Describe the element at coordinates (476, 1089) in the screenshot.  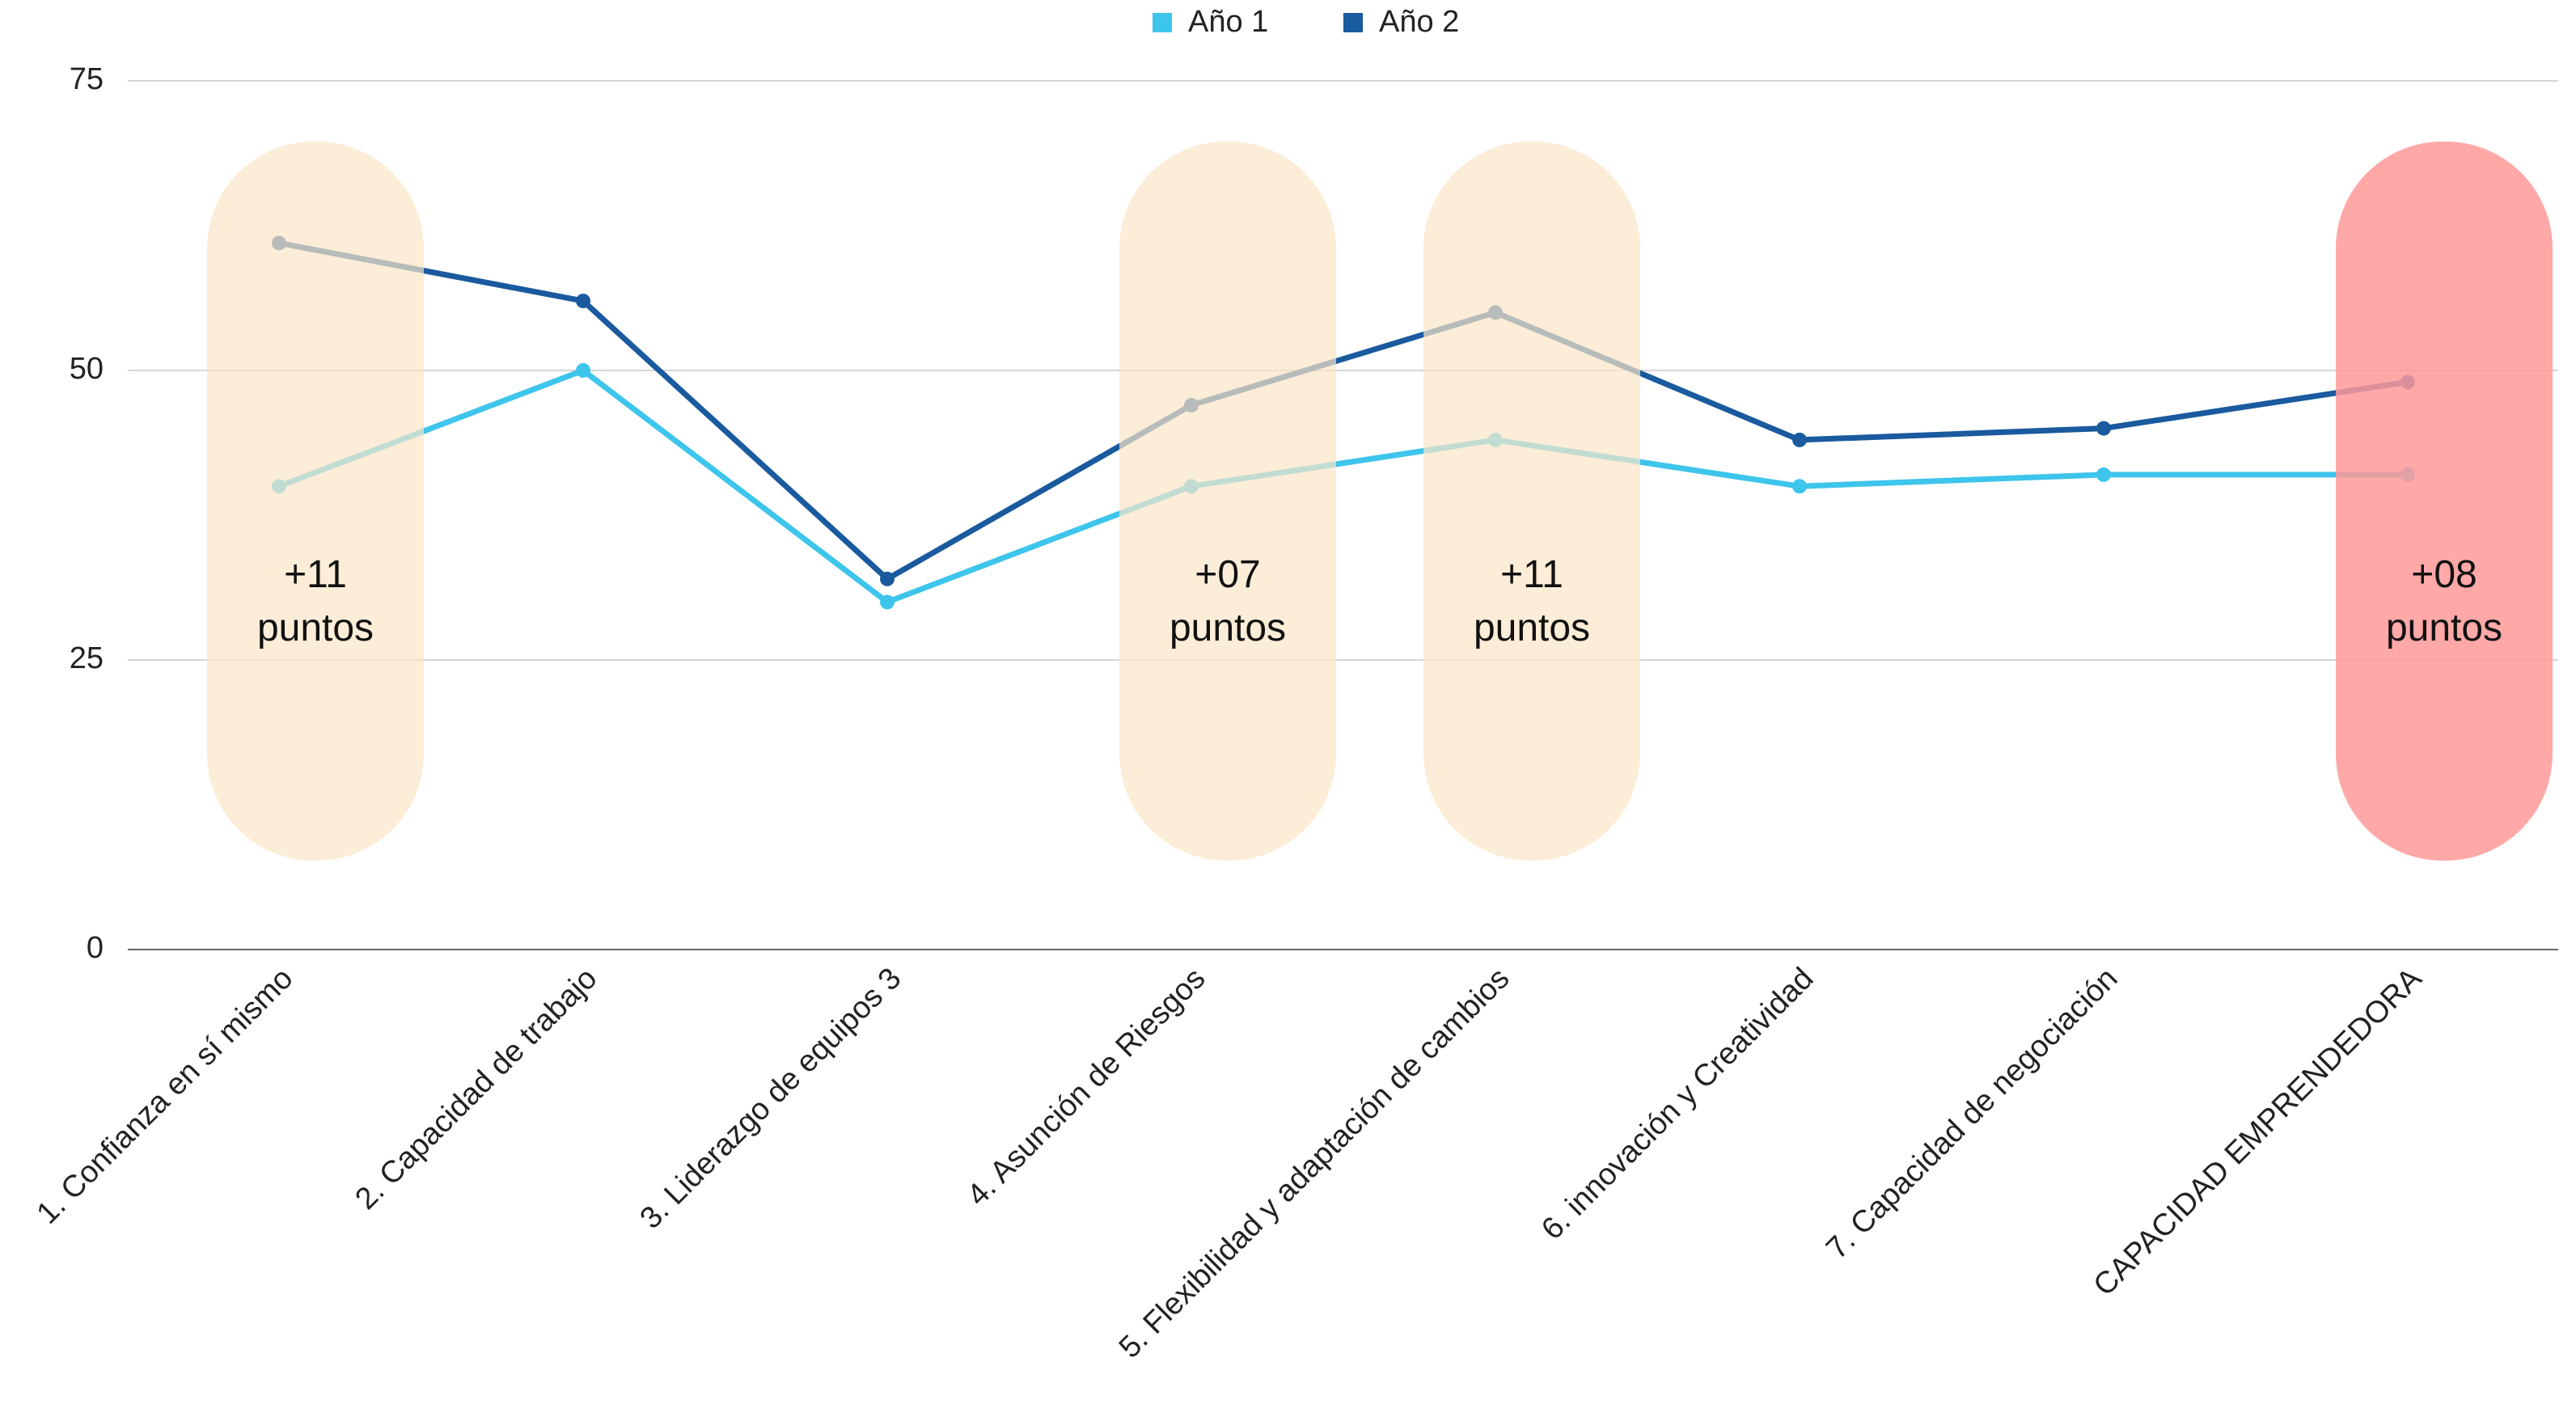
I see `x-tick-label: 2. Capacidad de trabajo` at that location.